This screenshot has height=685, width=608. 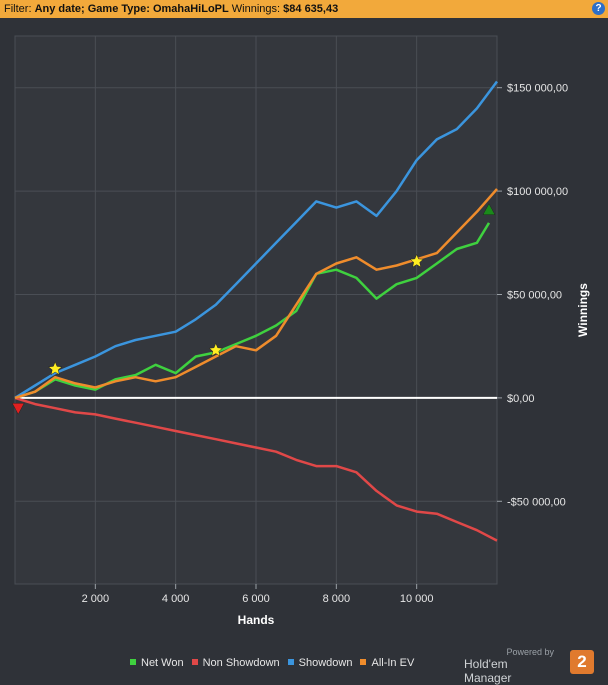 I want to click on winnings-label: Winnings:, so click(x=256, y=9).